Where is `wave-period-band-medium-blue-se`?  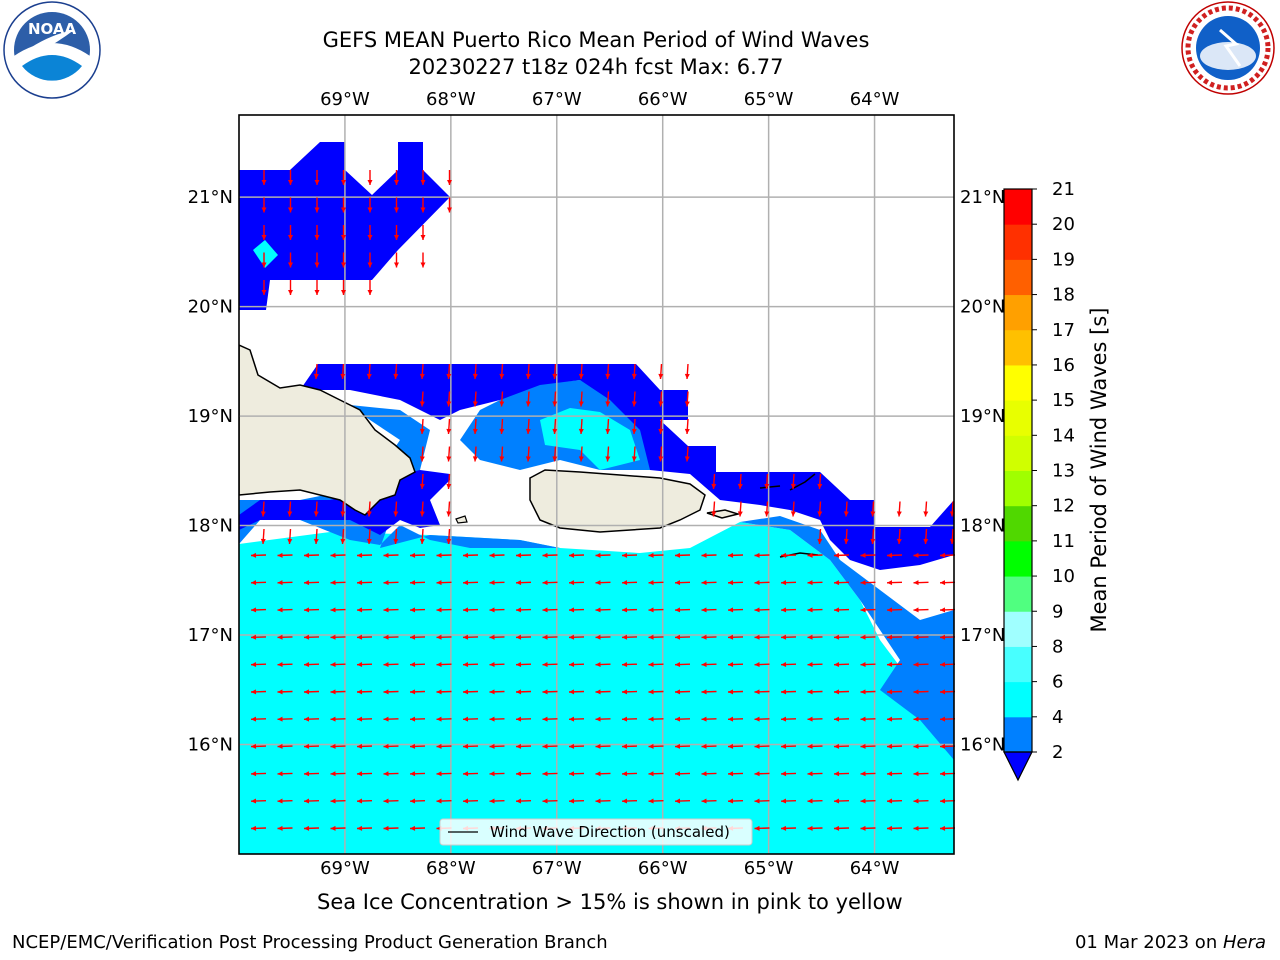
wave-period-band-medium-blue-se is located at coordinates (847, 638).